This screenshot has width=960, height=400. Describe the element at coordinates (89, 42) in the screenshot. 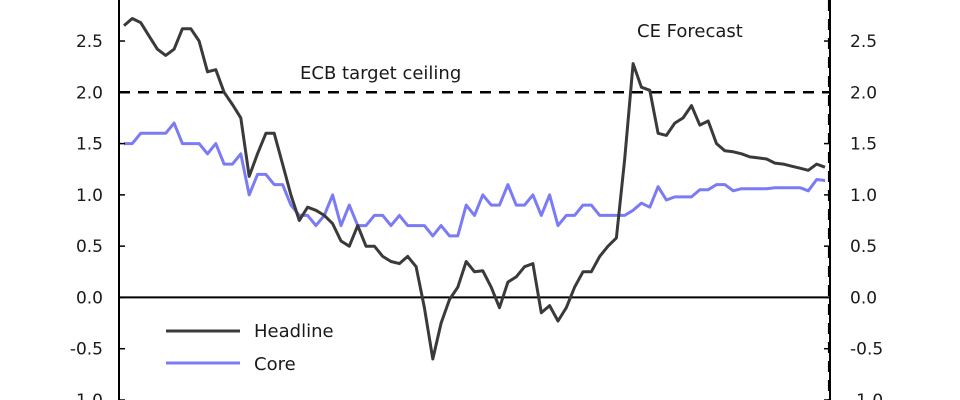

I see `y-tick-left: 2.5` at that location.